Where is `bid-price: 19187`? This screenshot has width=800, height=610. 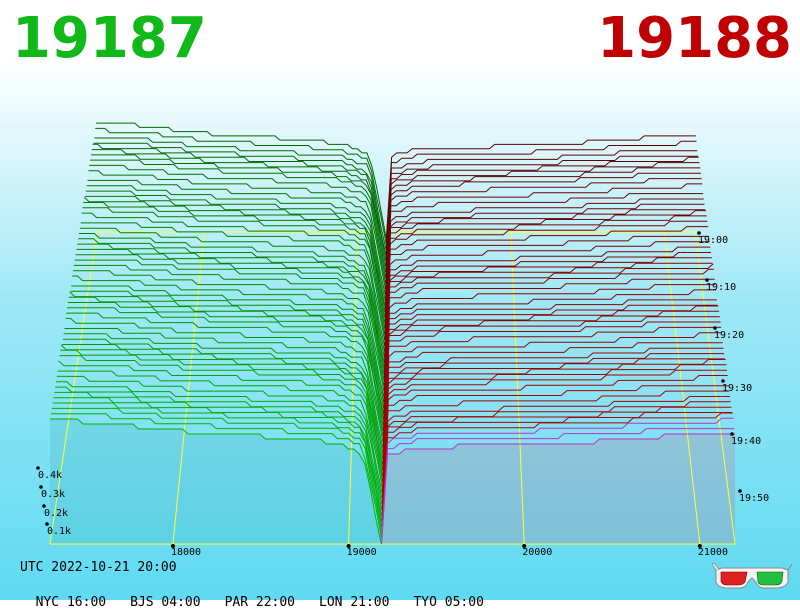 bid-price: 19187 is located at coordinates (109, 38).